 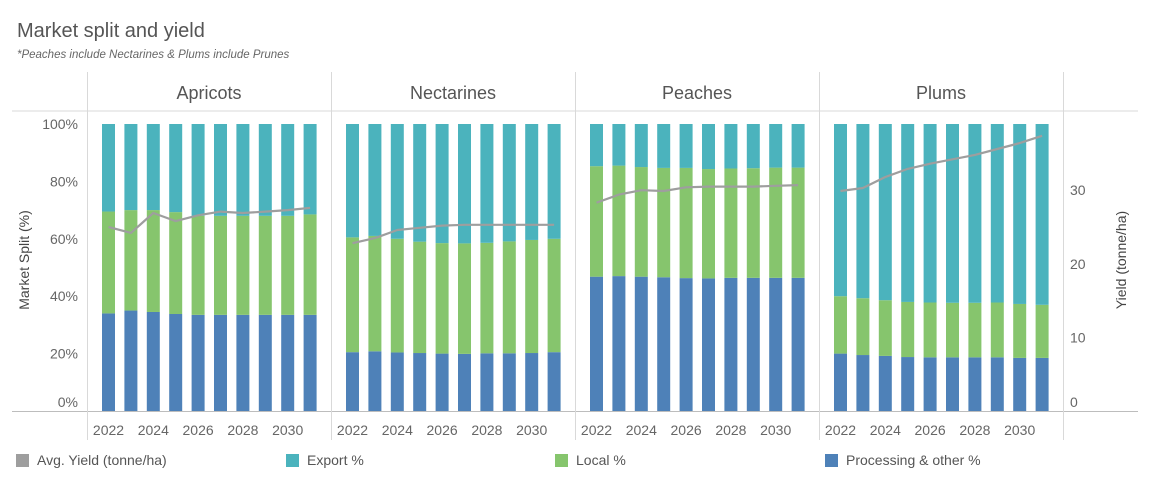 I want to click on legend-item-yield: Avg. Yield (tonne/ha), so click(x=91, y=460).